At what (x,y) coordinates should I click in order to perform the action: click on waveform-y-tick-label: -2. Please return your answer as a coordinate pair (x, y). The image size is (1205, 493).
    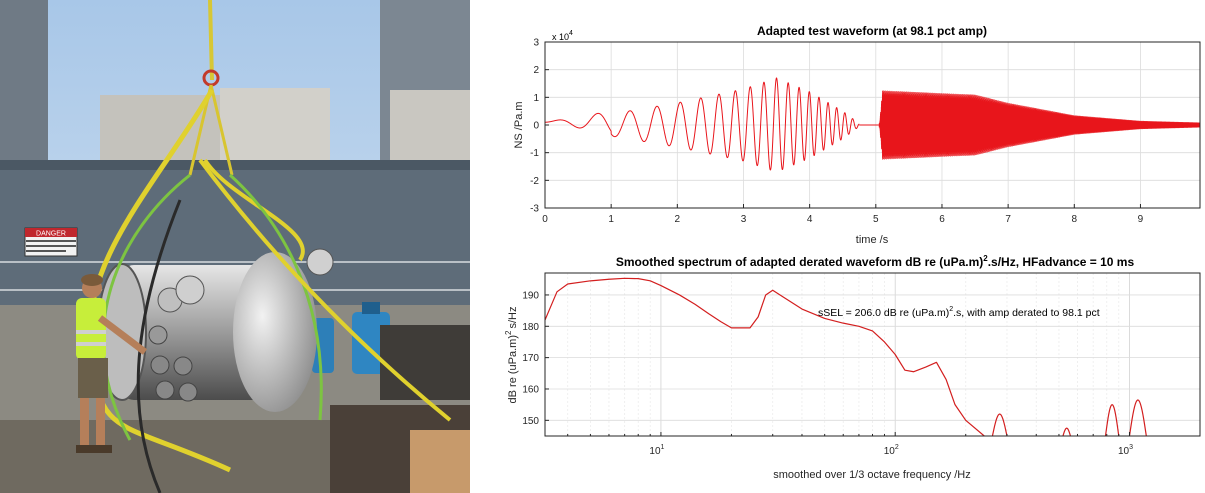
    Looking at the image, I should click on (534, 181).